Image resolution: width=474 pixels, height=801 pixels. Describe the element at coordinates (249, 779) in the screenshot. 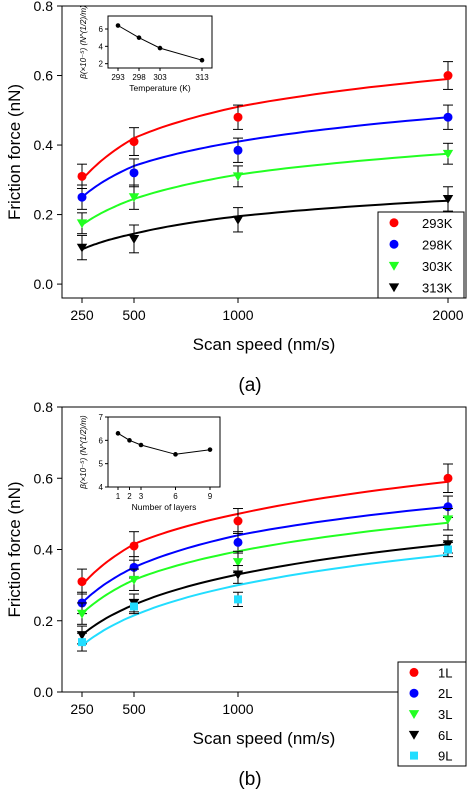

I see `panel-label: (b)` at that location.